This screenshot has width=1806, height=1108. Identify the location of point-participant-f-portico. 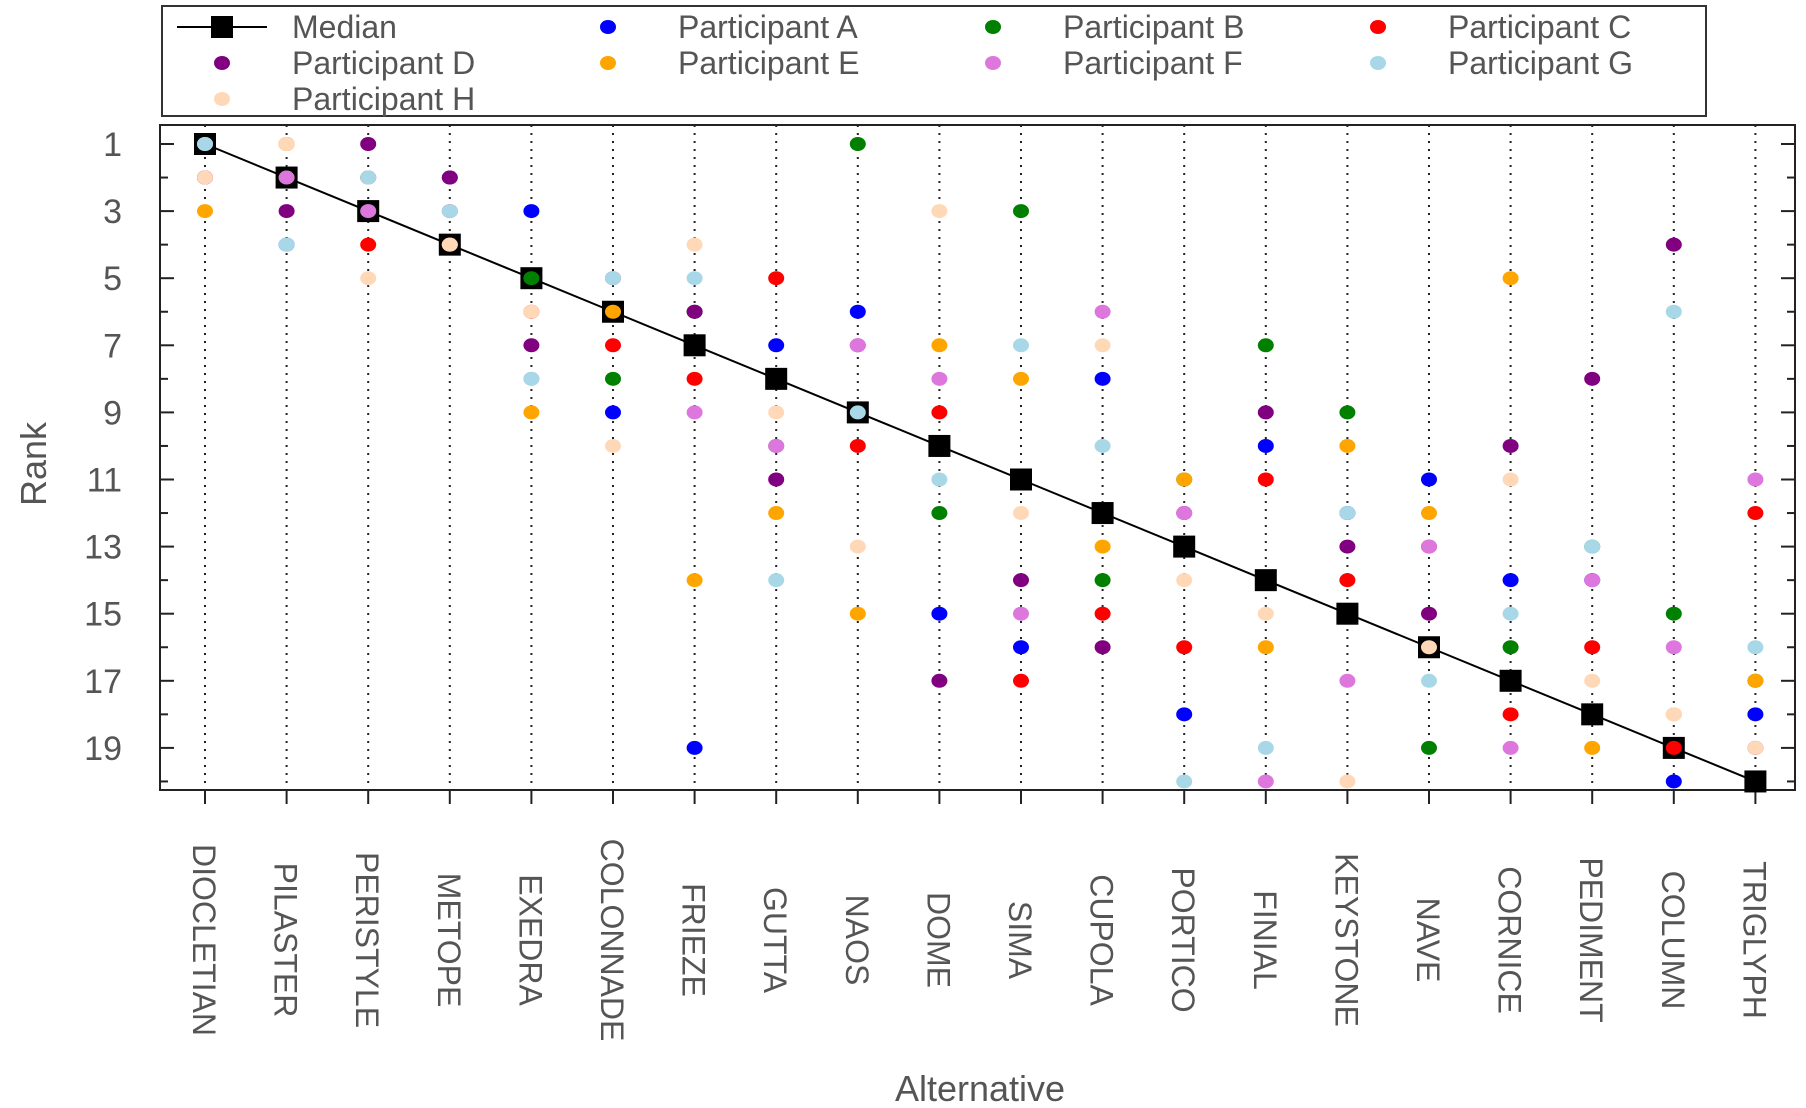
(1184, 513).